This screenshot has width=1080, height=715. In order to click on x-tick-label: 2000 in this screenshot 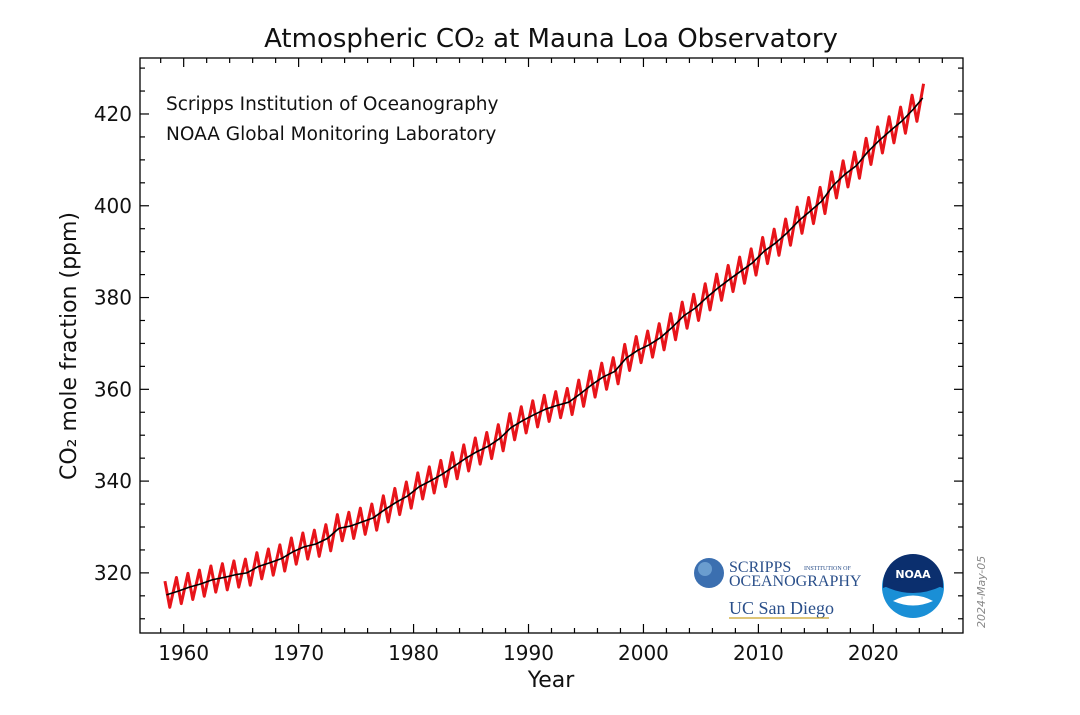, I will do `click(643, 653)`.